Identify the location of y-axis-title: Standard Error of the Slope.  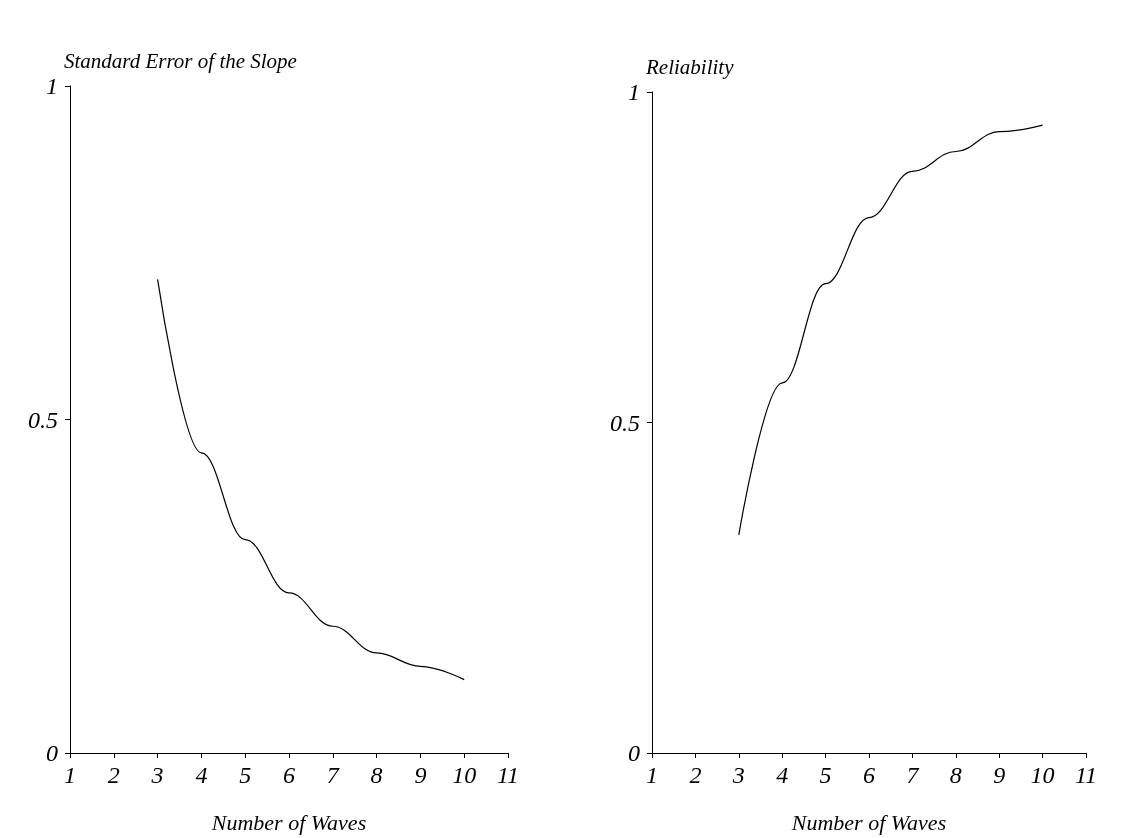
(180, 61).